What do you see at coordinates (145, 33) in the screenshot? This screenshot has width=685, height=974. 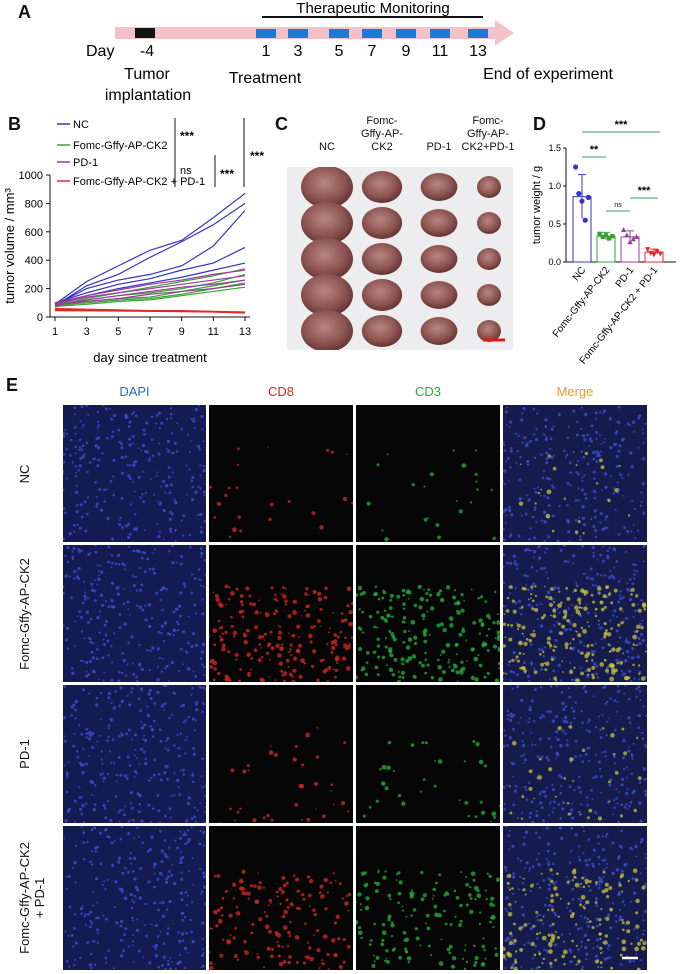 I see `tumor-implant-marker` at bounding box center [145, 33].